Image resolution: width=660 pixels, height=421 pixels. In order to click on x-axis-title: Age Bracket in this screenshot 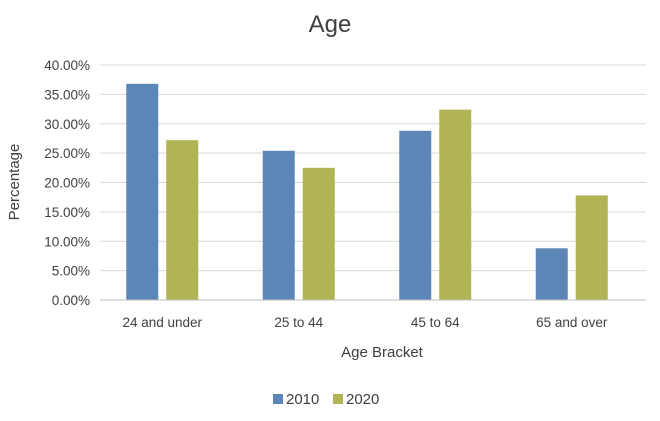, I will do `click(382, 352)`.